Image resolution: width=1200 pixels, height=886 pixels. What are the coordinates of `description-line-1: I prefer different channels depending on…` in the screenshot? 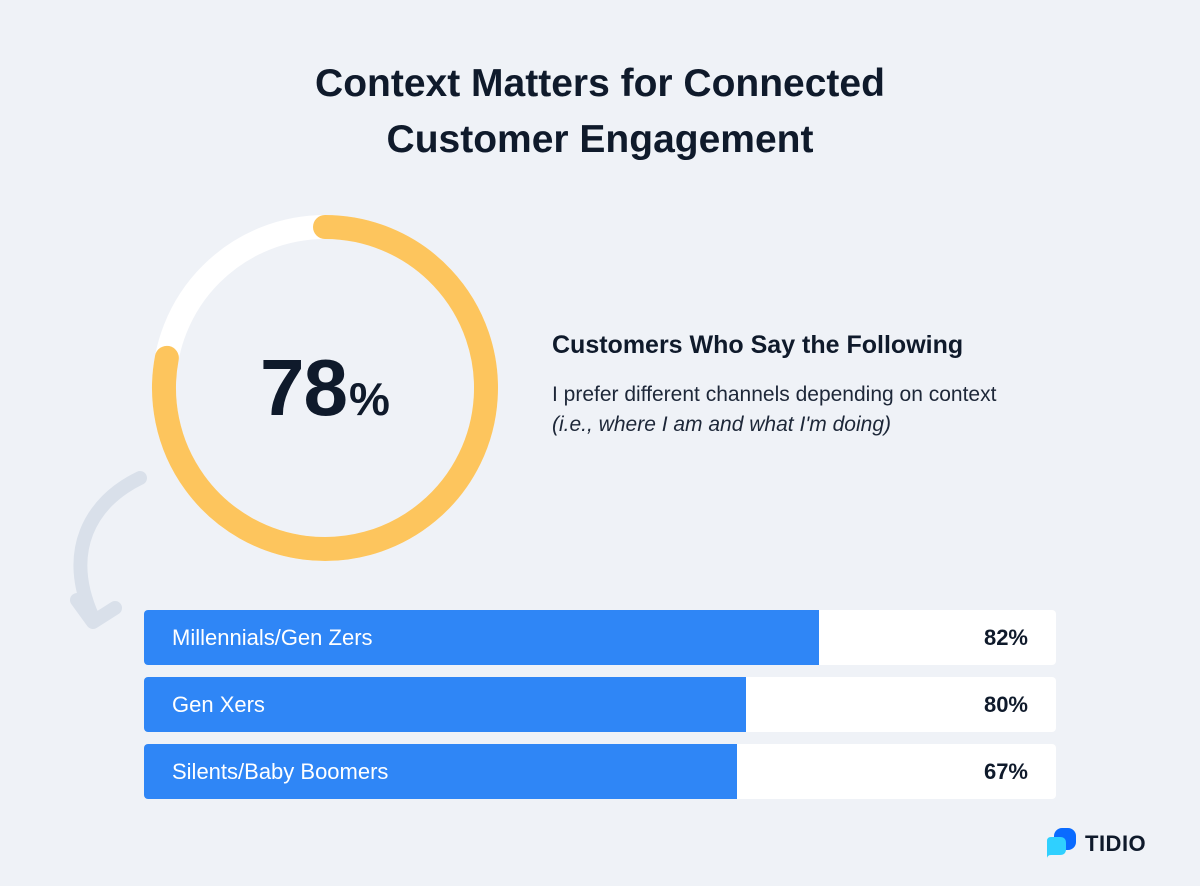 It's located at (774, 394).